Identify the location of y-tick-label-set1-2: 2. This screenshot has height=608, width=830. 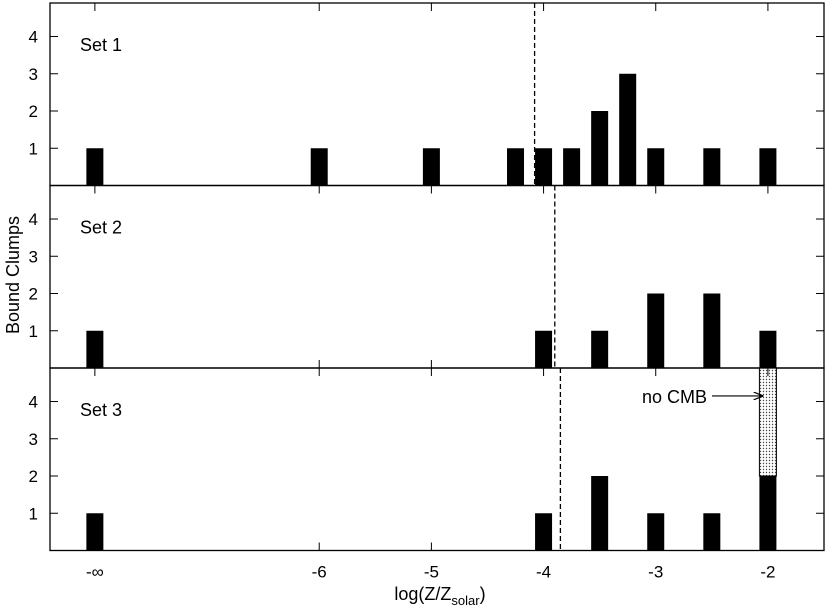
(33, 111).